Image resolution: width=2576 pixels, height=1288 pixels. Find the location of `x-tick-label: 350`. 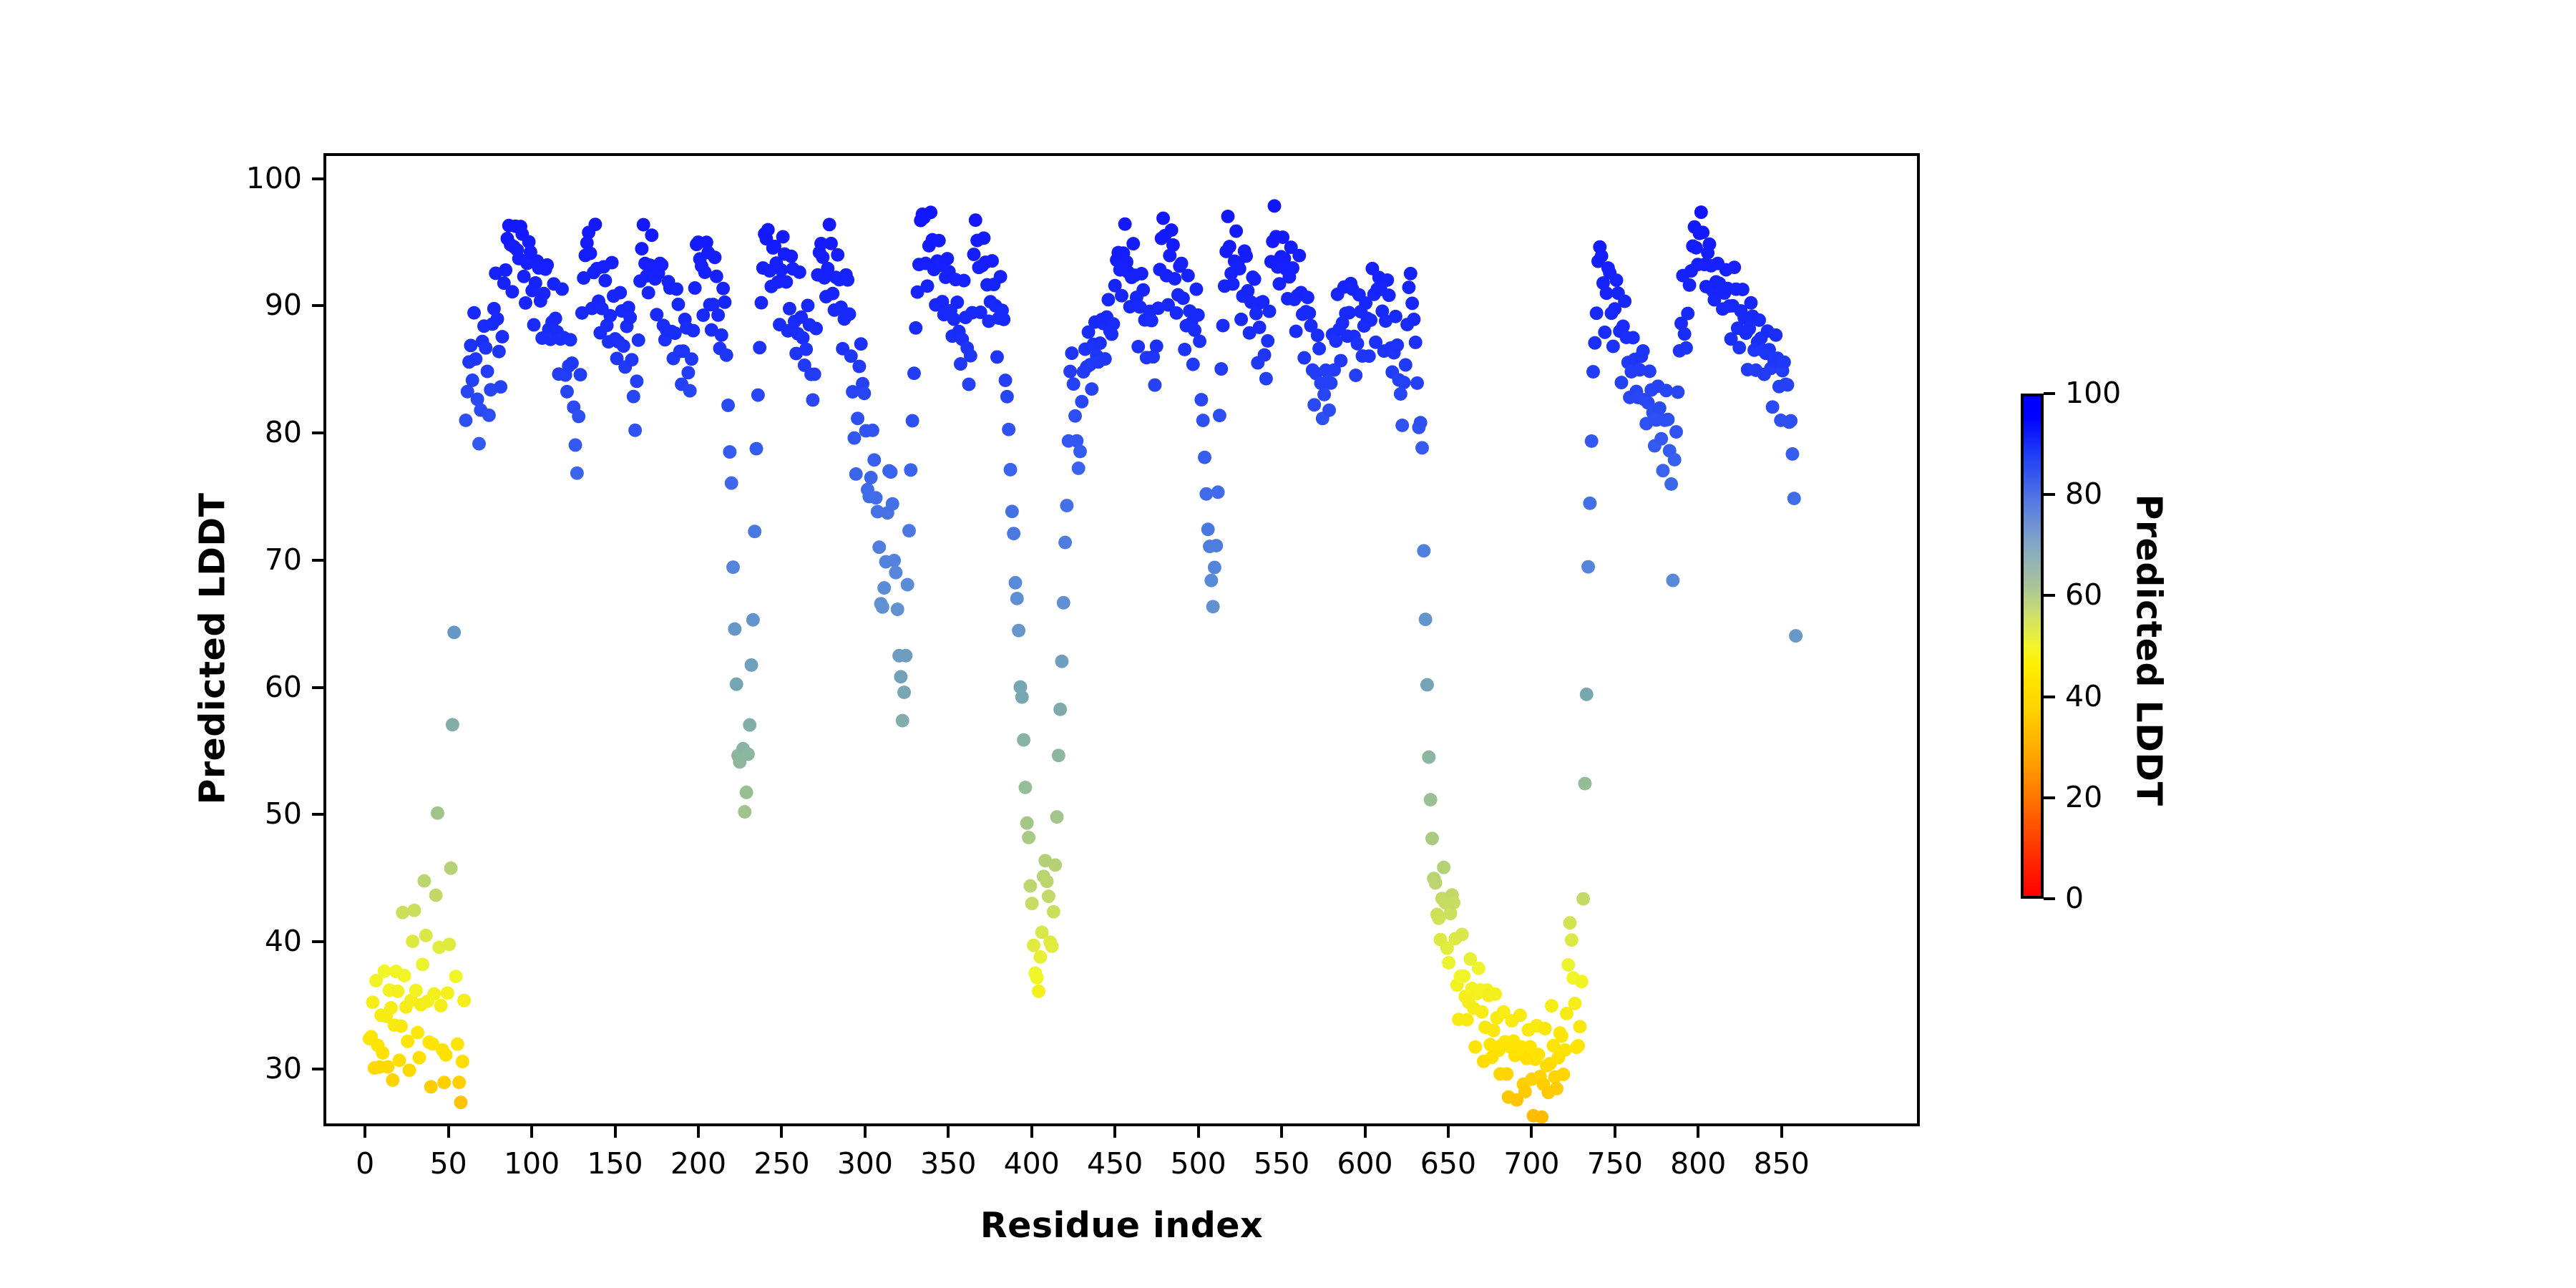

x-tick-label: 350 is located at coordinates (948, 1163).